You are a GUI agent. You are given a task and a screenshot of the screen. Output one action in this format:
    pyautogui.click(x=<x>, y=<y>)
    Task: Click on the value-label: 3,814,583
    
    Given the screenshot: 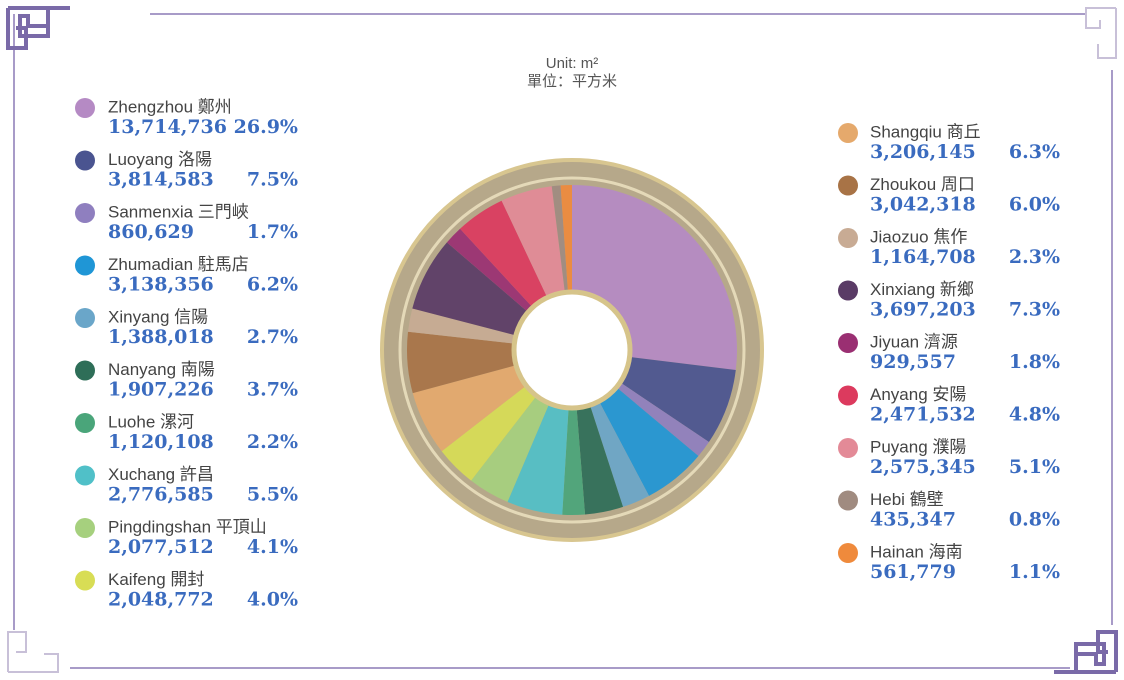 What is the action you would take?
    pyautogui.click(x=161, y=180)
    